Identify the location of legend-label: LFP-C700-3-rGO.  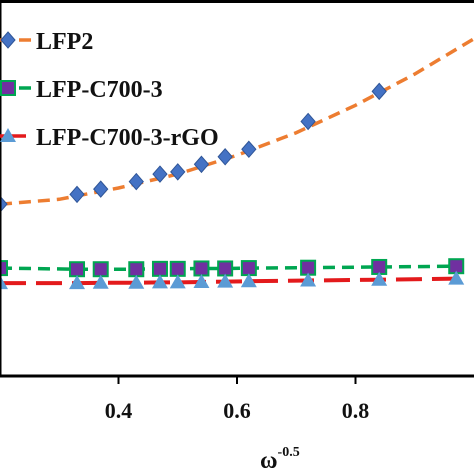
(127, 138).